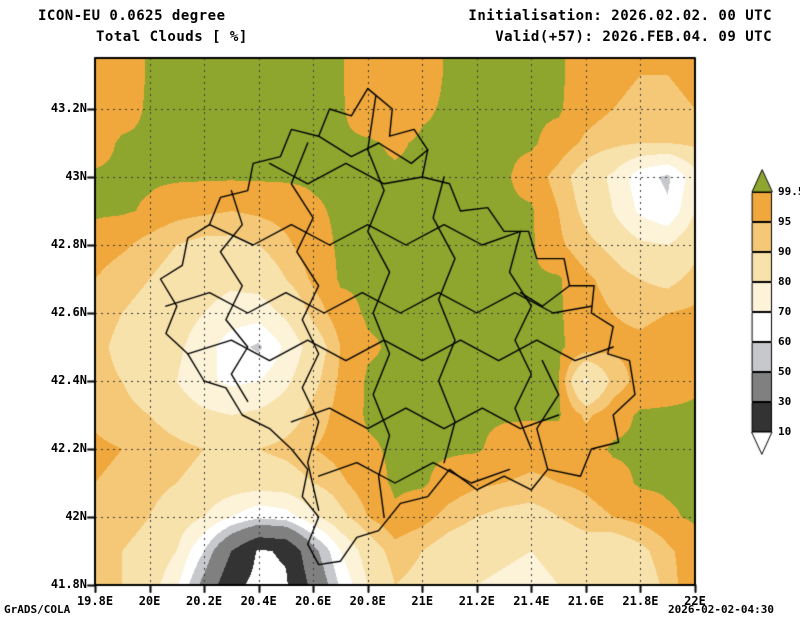  I want to click on grads-credit: GrADS/COLA, so click(37, 609).